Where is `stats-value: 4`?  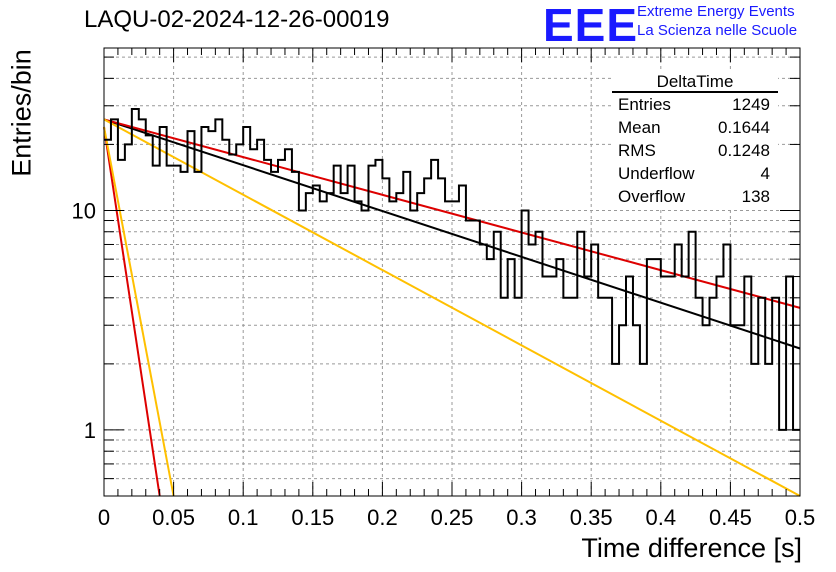
stats-value: 4 is located at coordinates (765, 173).